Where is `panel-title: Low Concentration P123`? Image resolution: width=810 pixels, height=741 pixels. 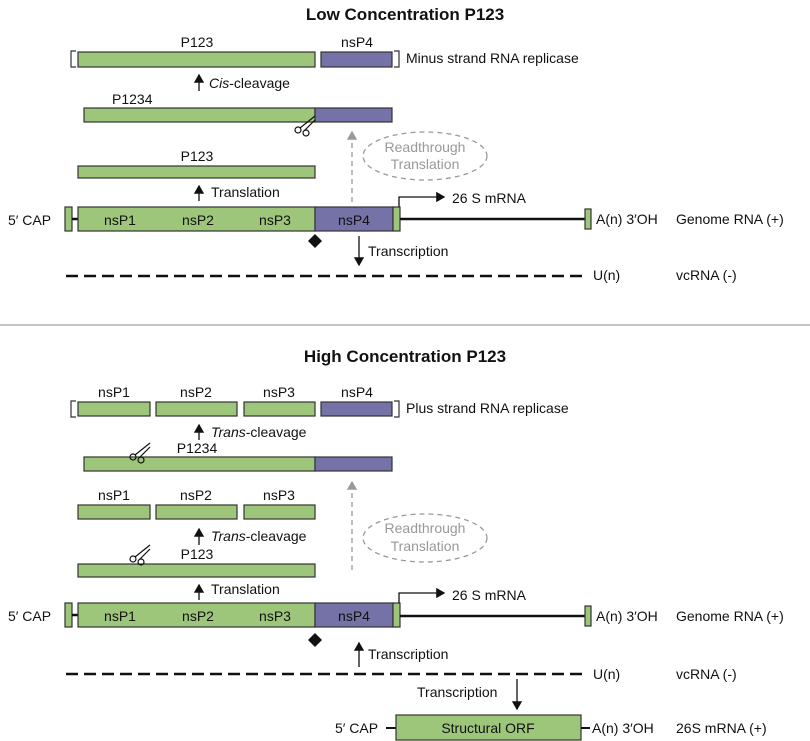 panel-title: Low Concentration P123 is located at coordinates (405, 14).